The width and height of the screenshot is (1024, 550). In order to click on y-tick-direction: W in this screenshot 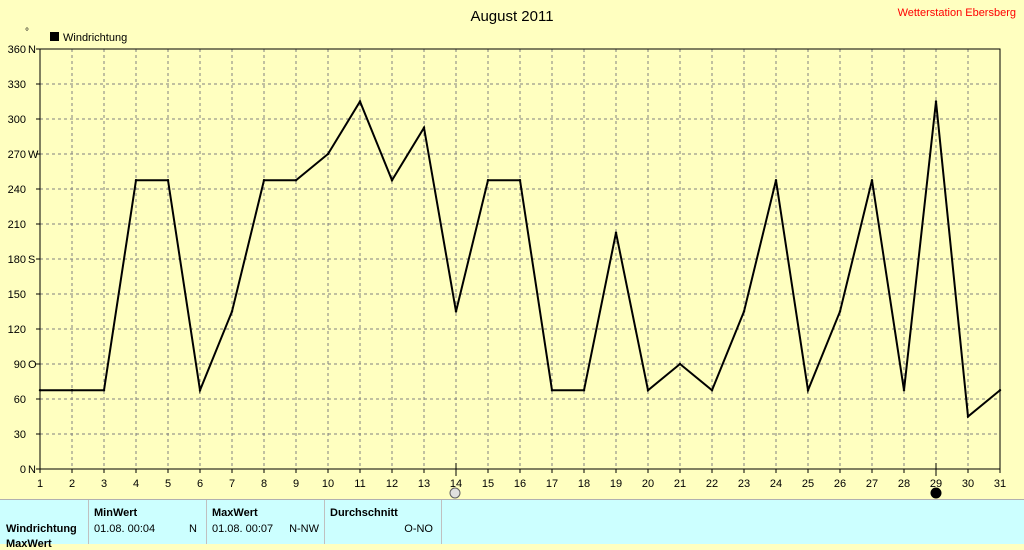, I will do `click(33, 155)`.